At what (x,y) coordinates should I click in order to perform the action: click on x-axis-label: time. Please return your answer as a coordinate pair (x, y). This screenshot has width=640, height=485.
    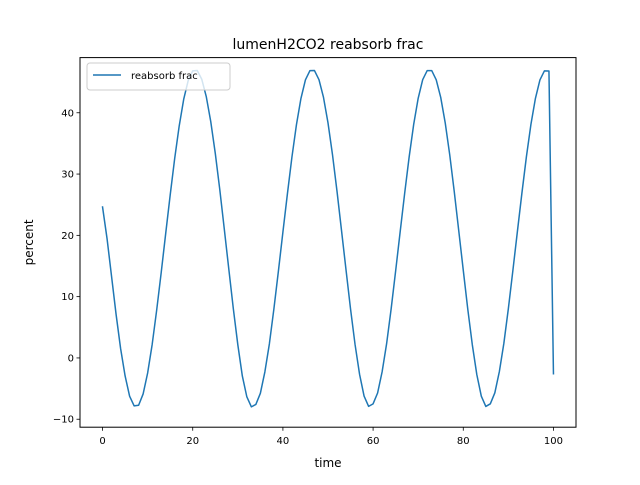
    Looking at the image, I should click on (327, 463).